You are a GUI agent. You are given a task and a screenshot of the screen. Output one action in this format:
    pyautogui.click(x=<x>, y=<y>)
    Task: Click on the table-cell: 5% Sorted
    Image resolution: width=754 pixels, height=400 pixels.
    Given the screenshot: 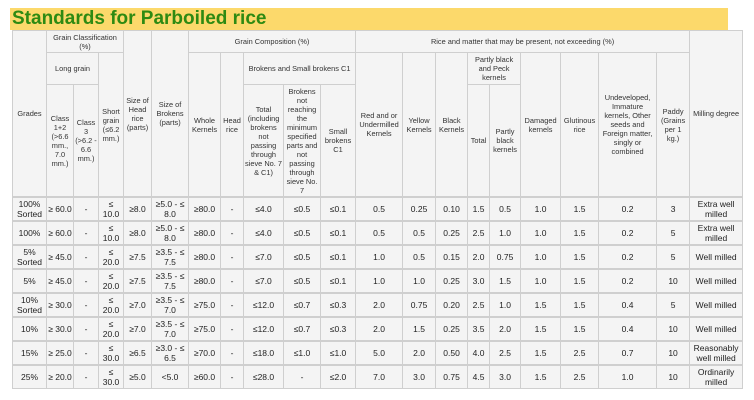 What is the action you would take?
    pyautogui.click(x=29, y=257)
    